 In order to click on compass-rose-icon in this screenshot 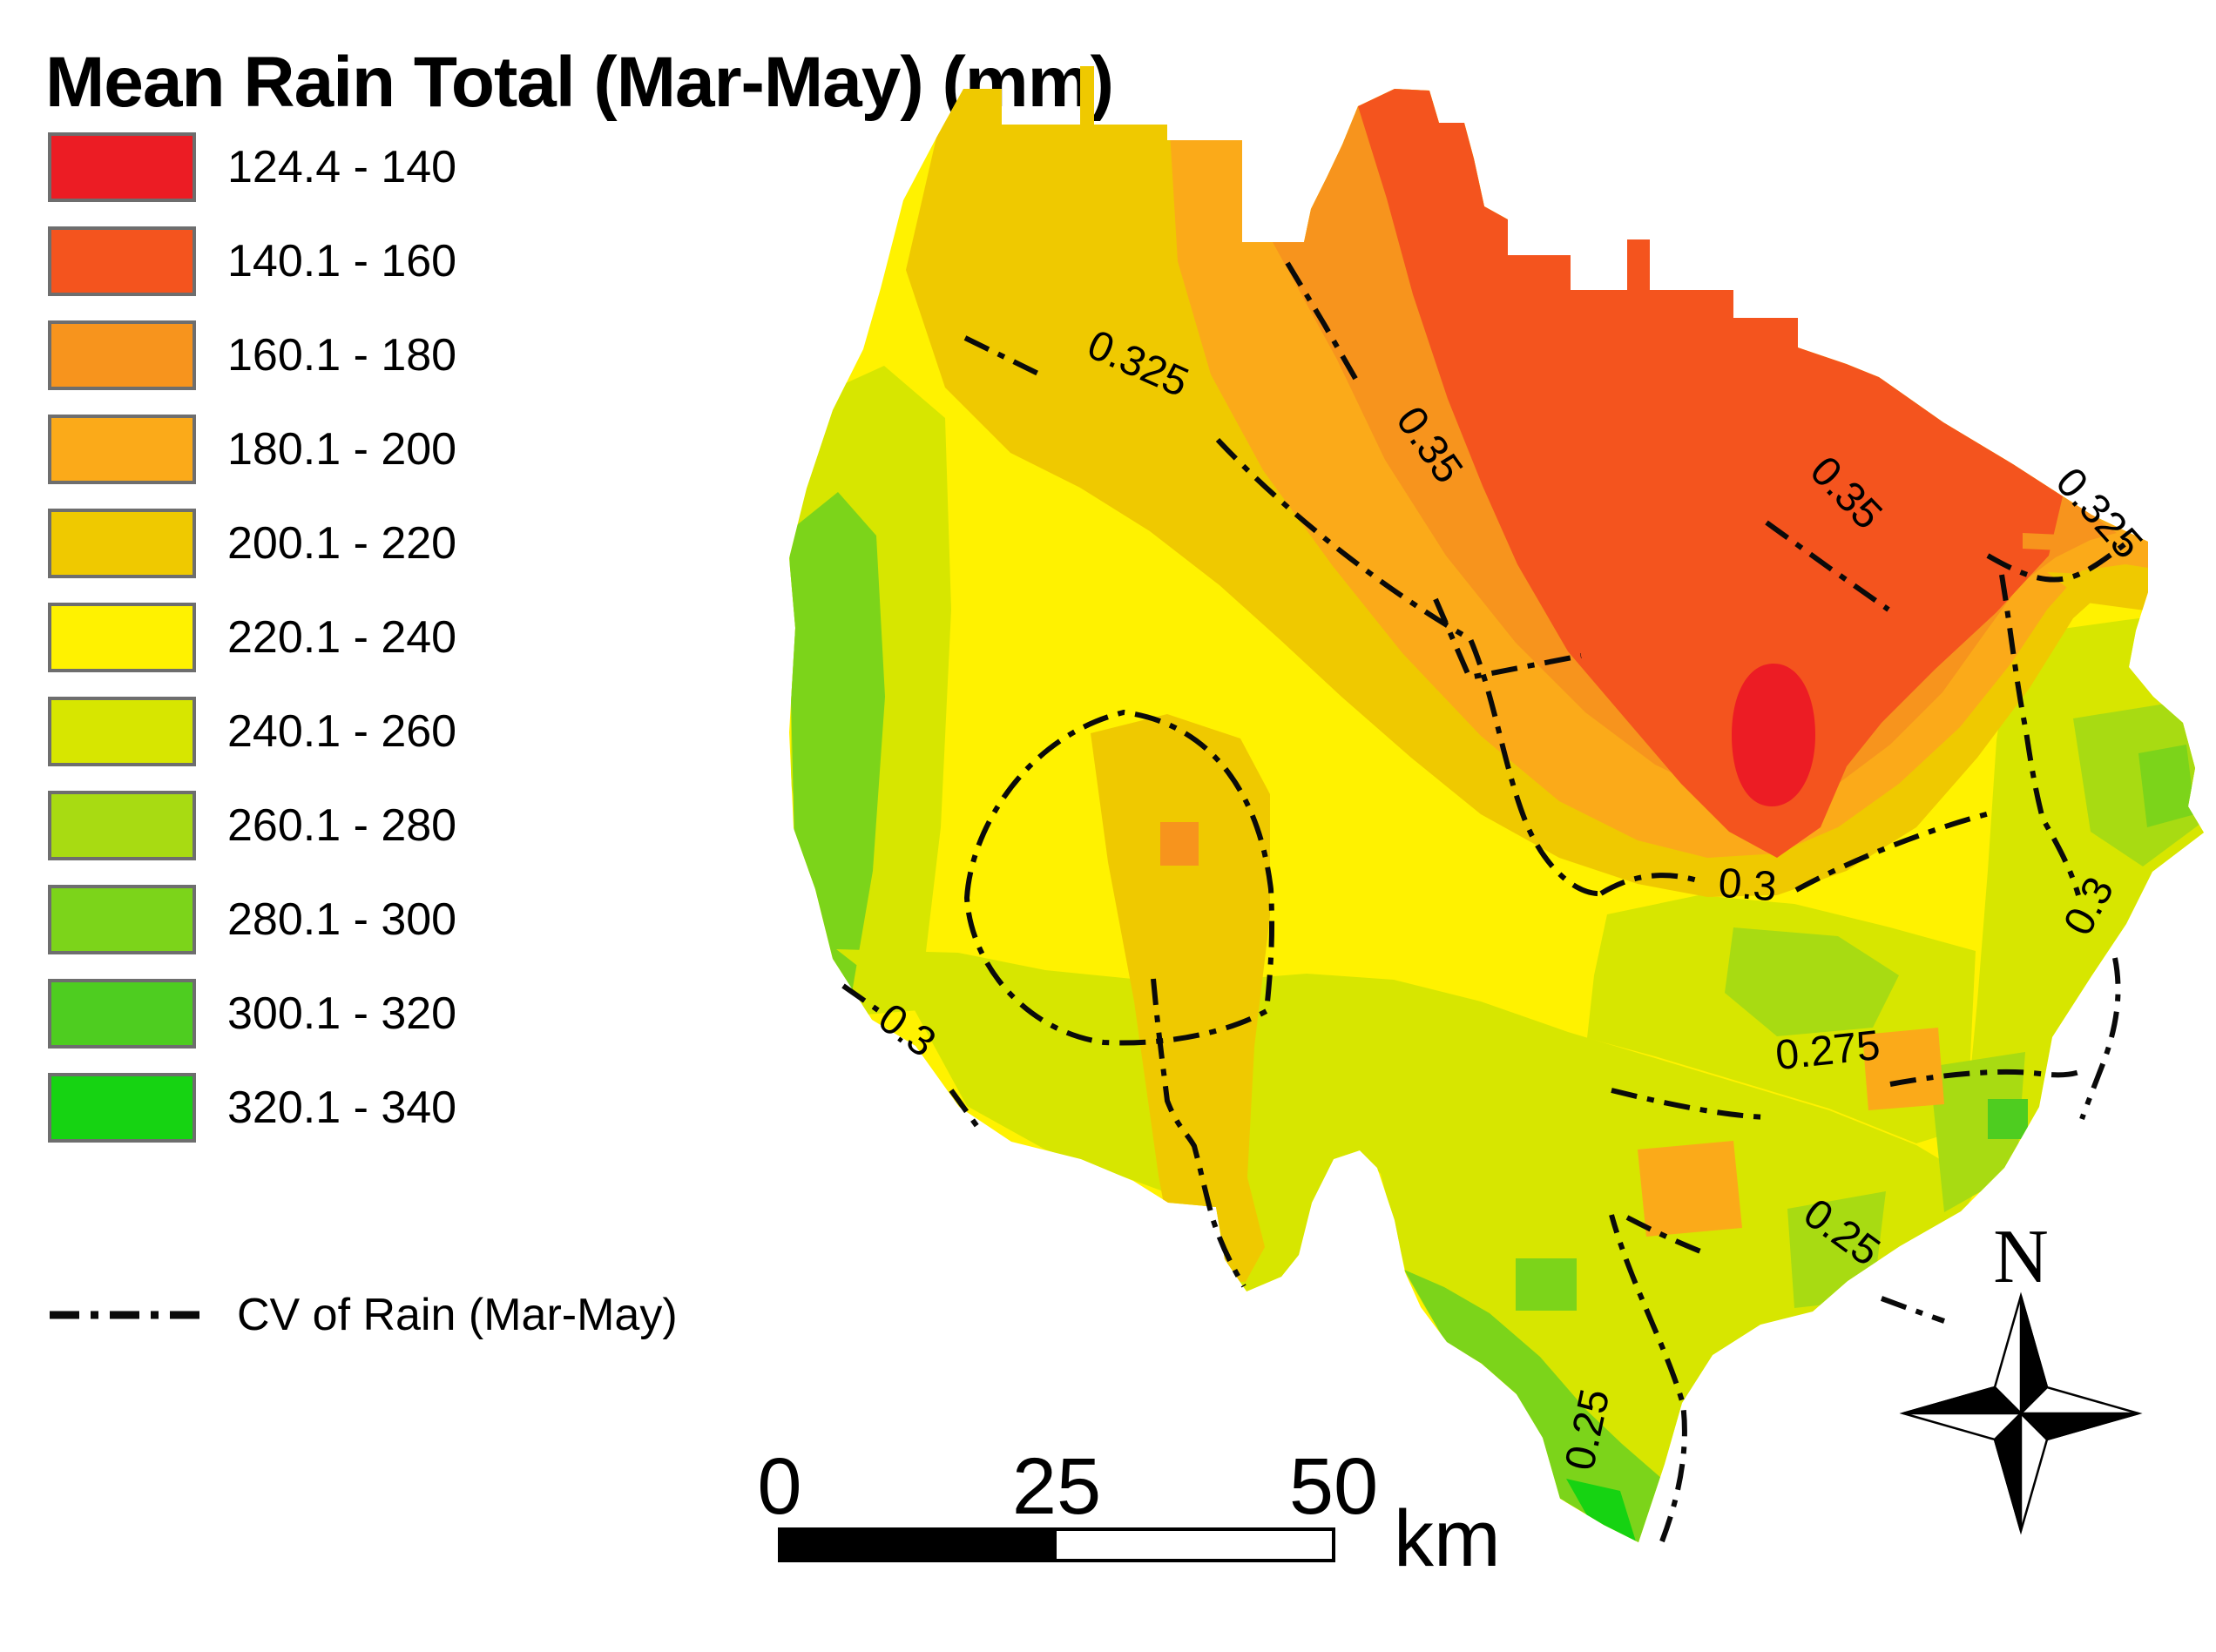, I will do `click(2021, 1413)`.